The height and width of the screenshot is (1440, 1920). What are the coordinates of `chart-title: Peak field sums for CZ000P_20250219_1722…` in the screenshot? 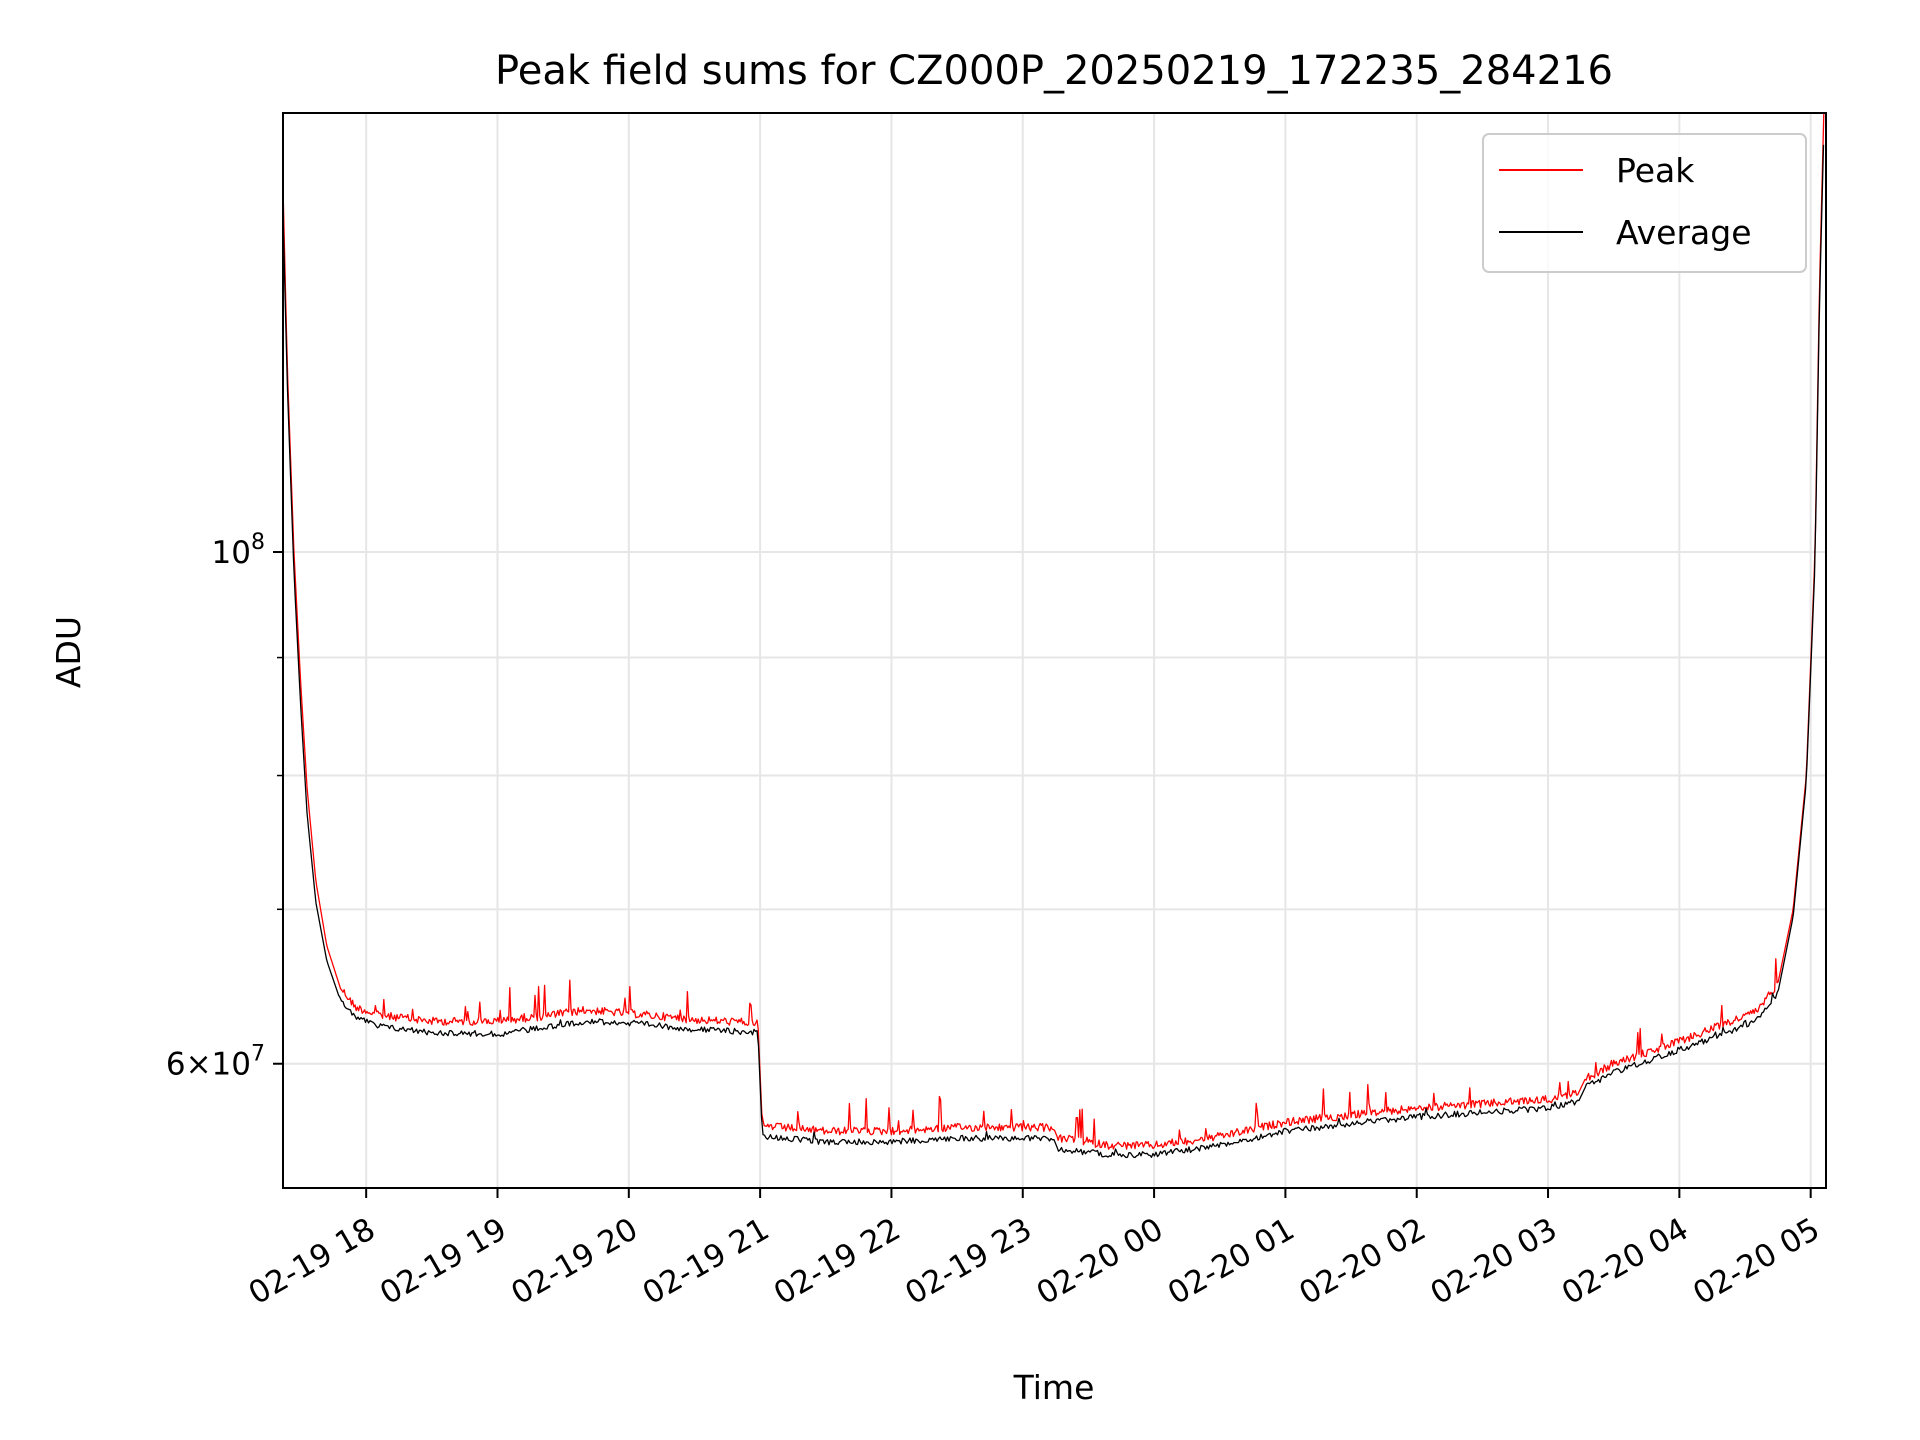 It's located at (1054, 71).